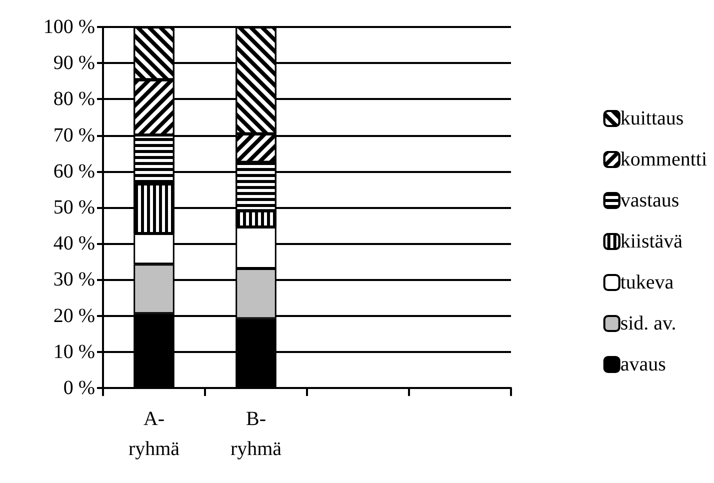 The image size is (714, 483). I want to click on y-tick-label: 10 %, so click(74, 351).